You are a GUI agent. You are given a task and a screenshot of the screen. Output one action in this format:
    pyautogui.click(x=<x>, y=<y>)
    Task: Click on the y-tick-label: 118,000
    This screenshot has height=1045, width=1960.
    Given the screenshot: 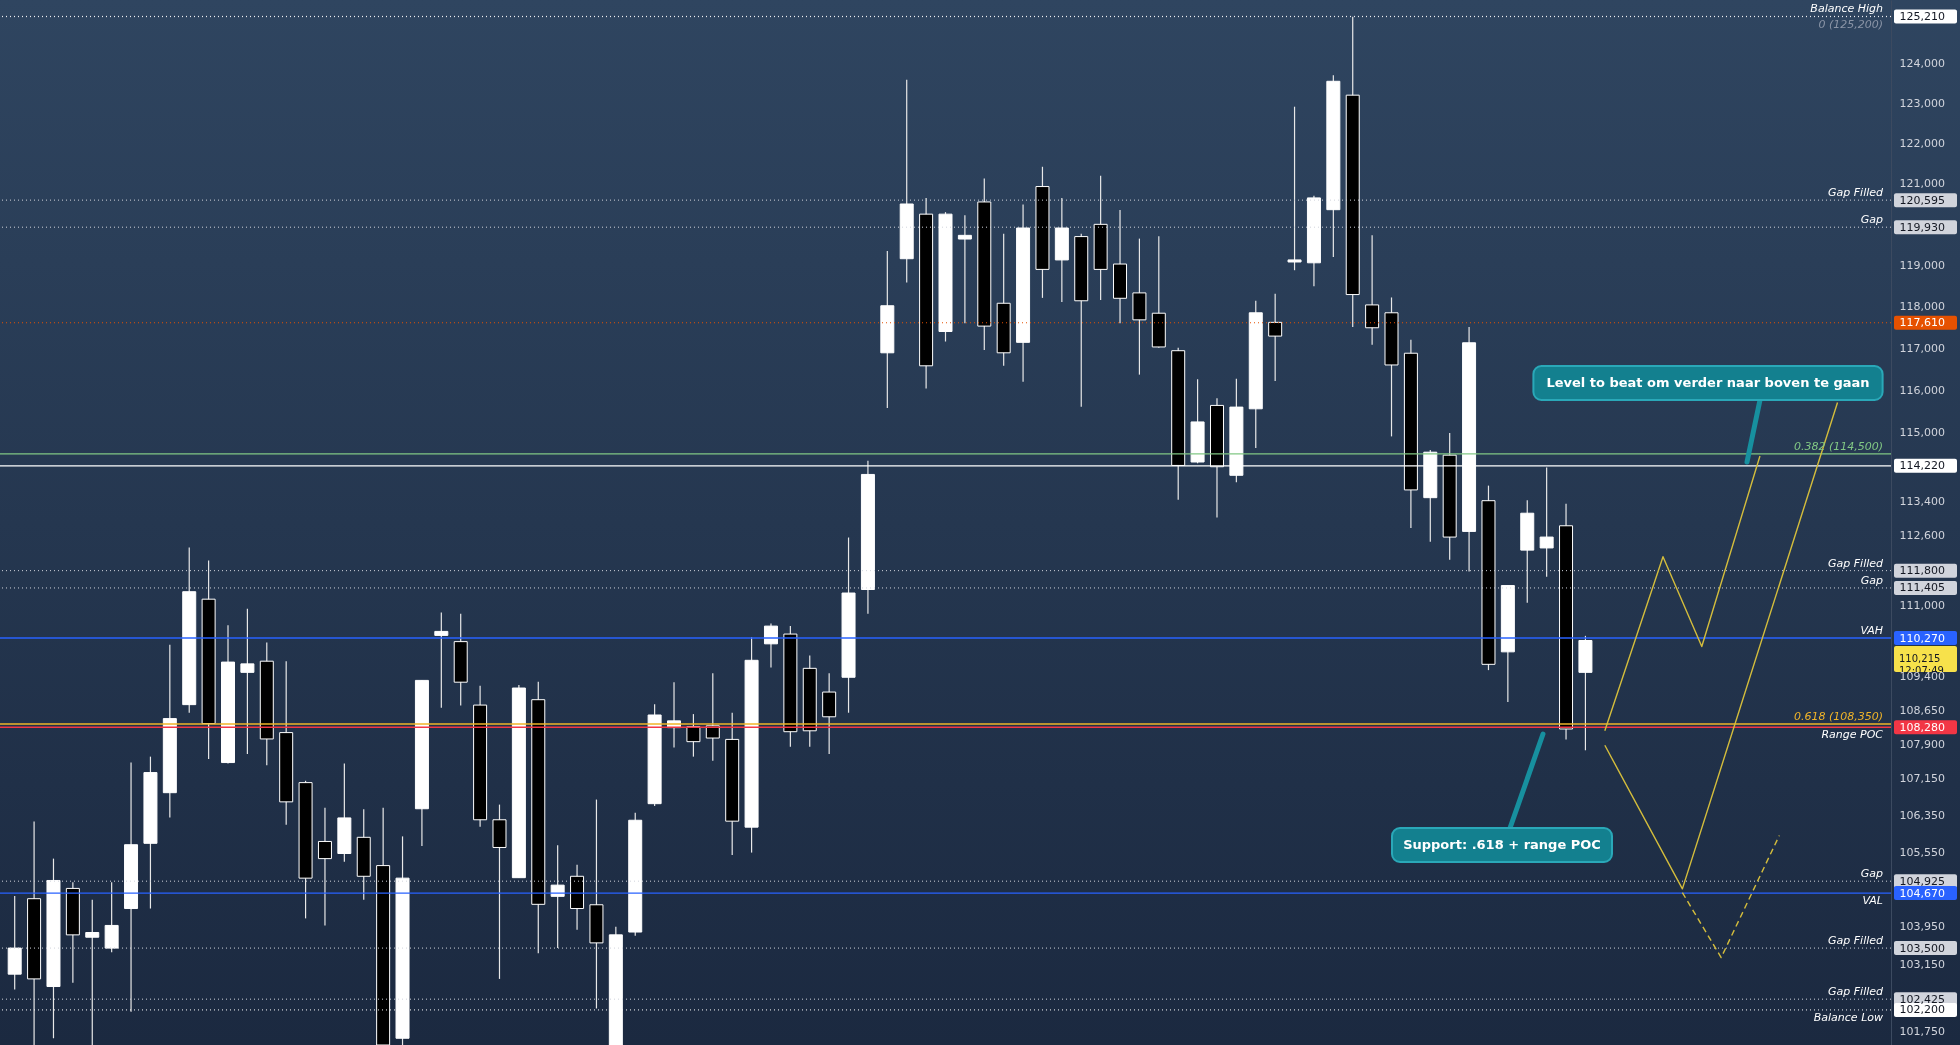 What is the action you would take?
    pyautogui.click(x=1922, y=307)
    